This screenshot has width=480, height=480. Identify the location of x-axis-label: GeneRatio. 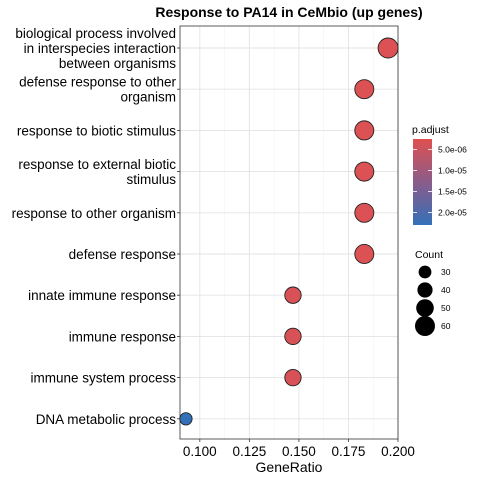
(289, 467).